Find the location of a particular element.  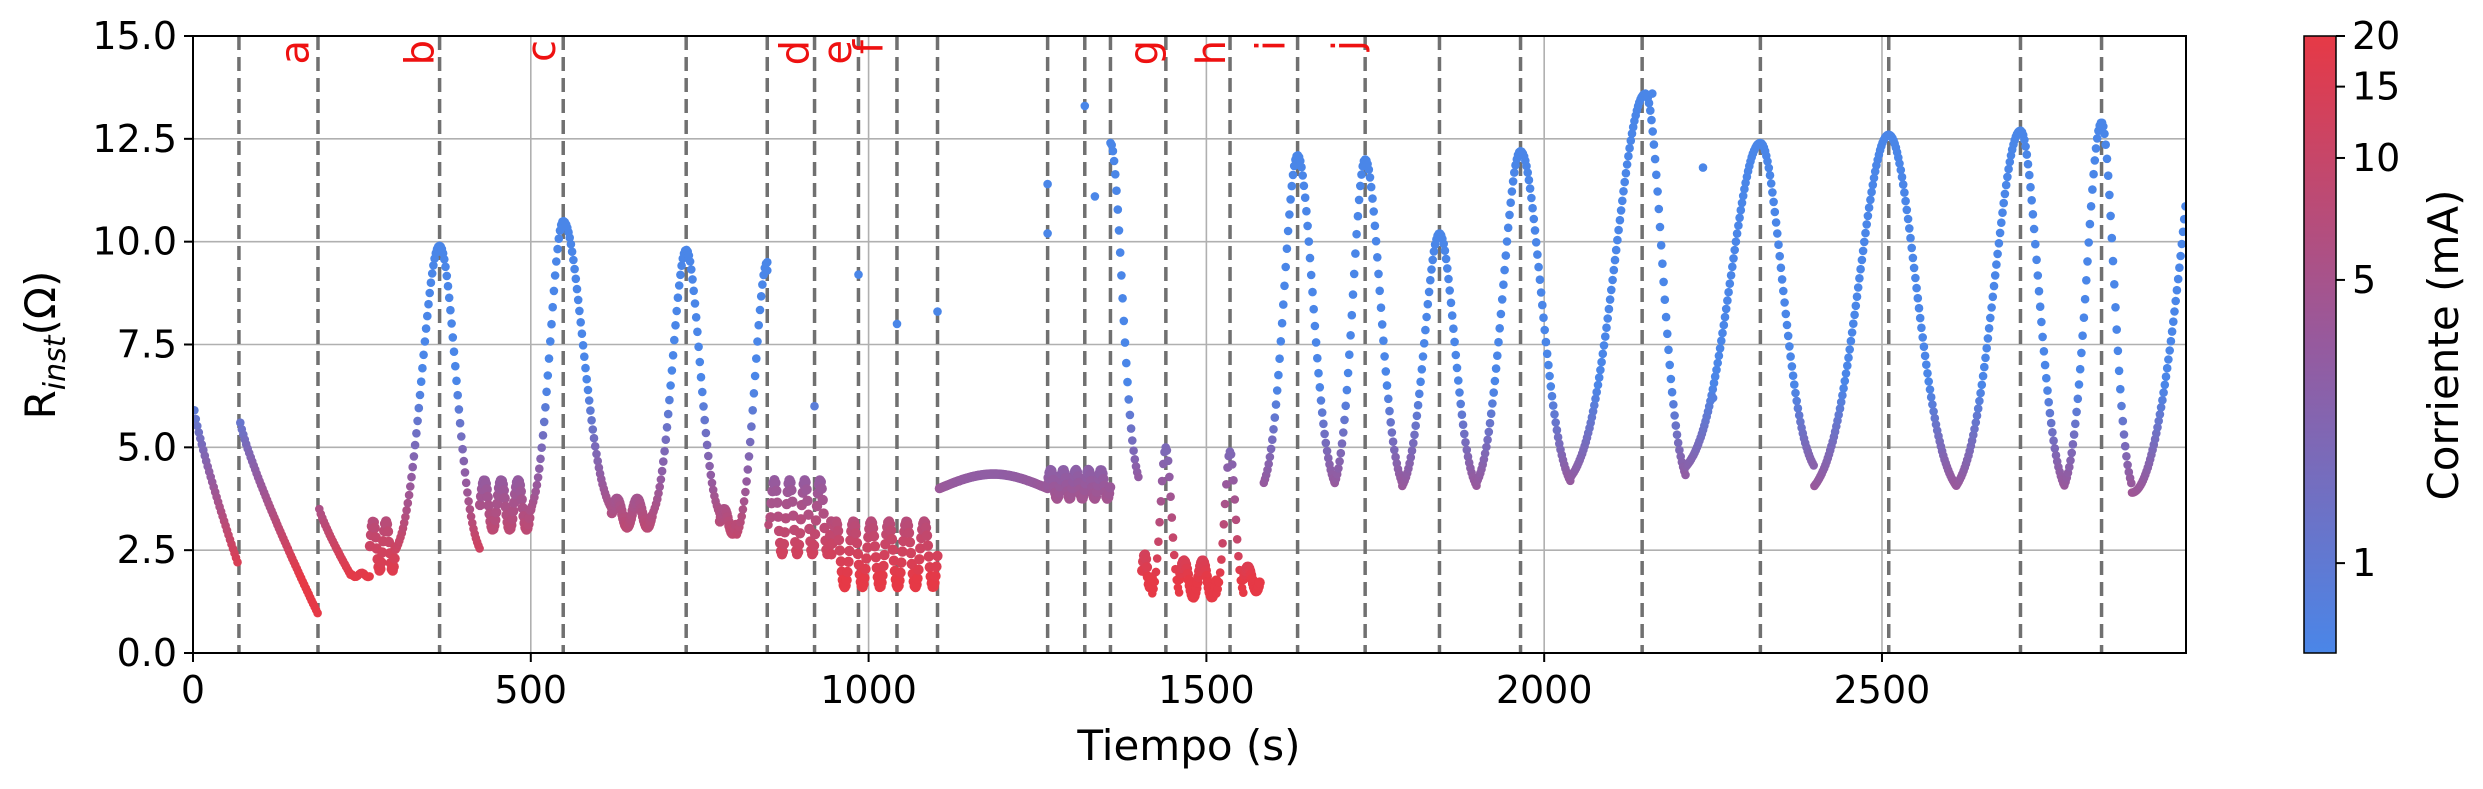

event-label-g: g is located at coordinates (1145, 52).